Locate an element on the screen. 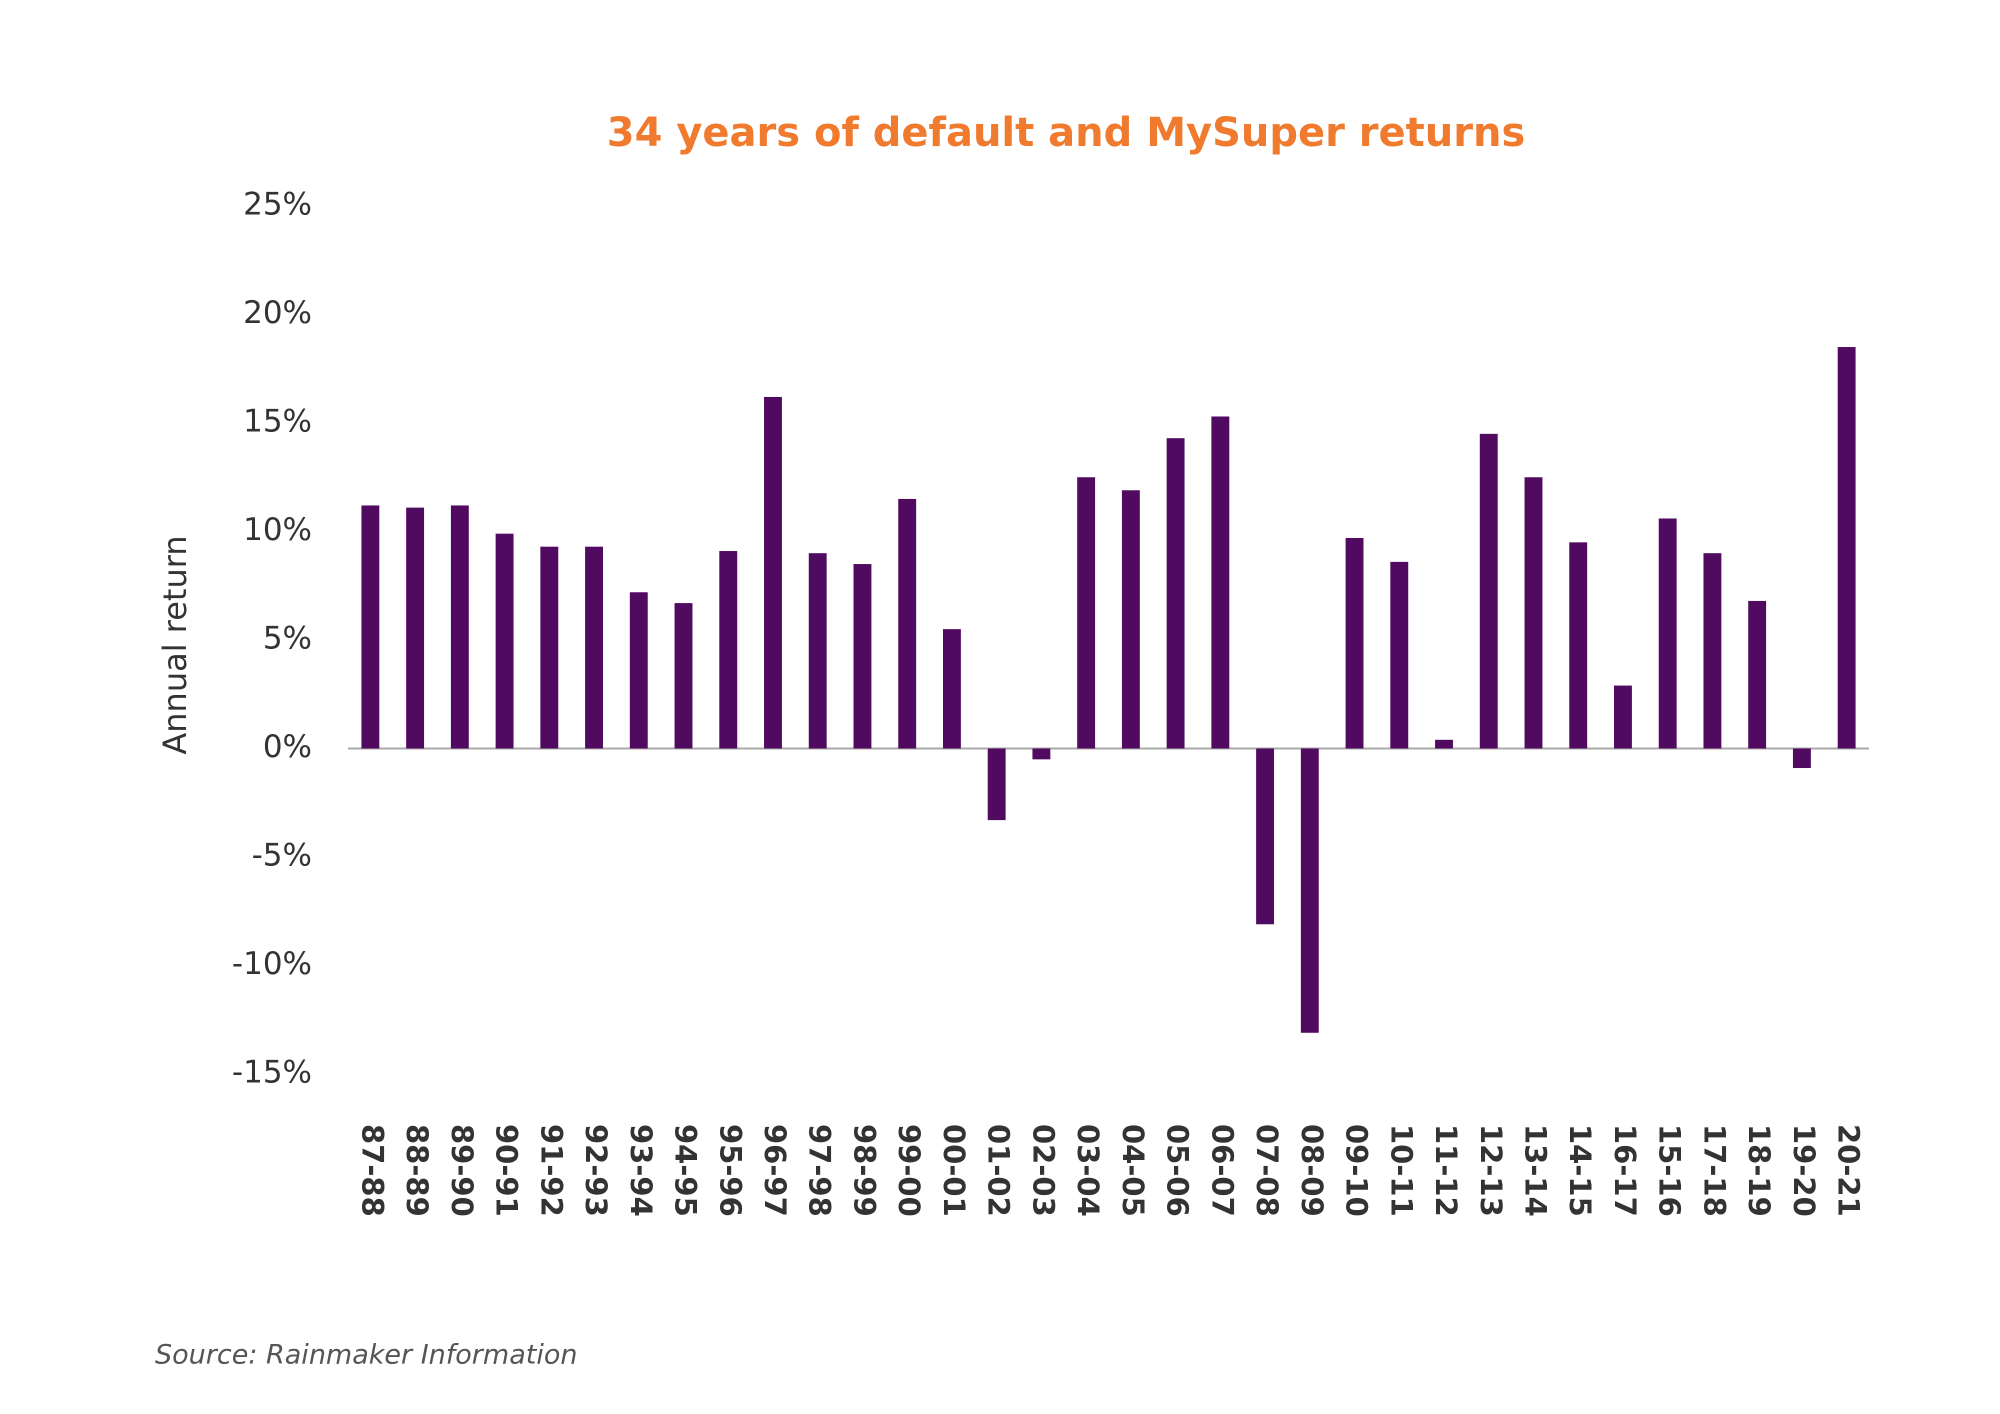 Image resolution: width=2000 pixels, height=1414 pixels. y-tick-label: 20% is located at coordinates (277, 313).